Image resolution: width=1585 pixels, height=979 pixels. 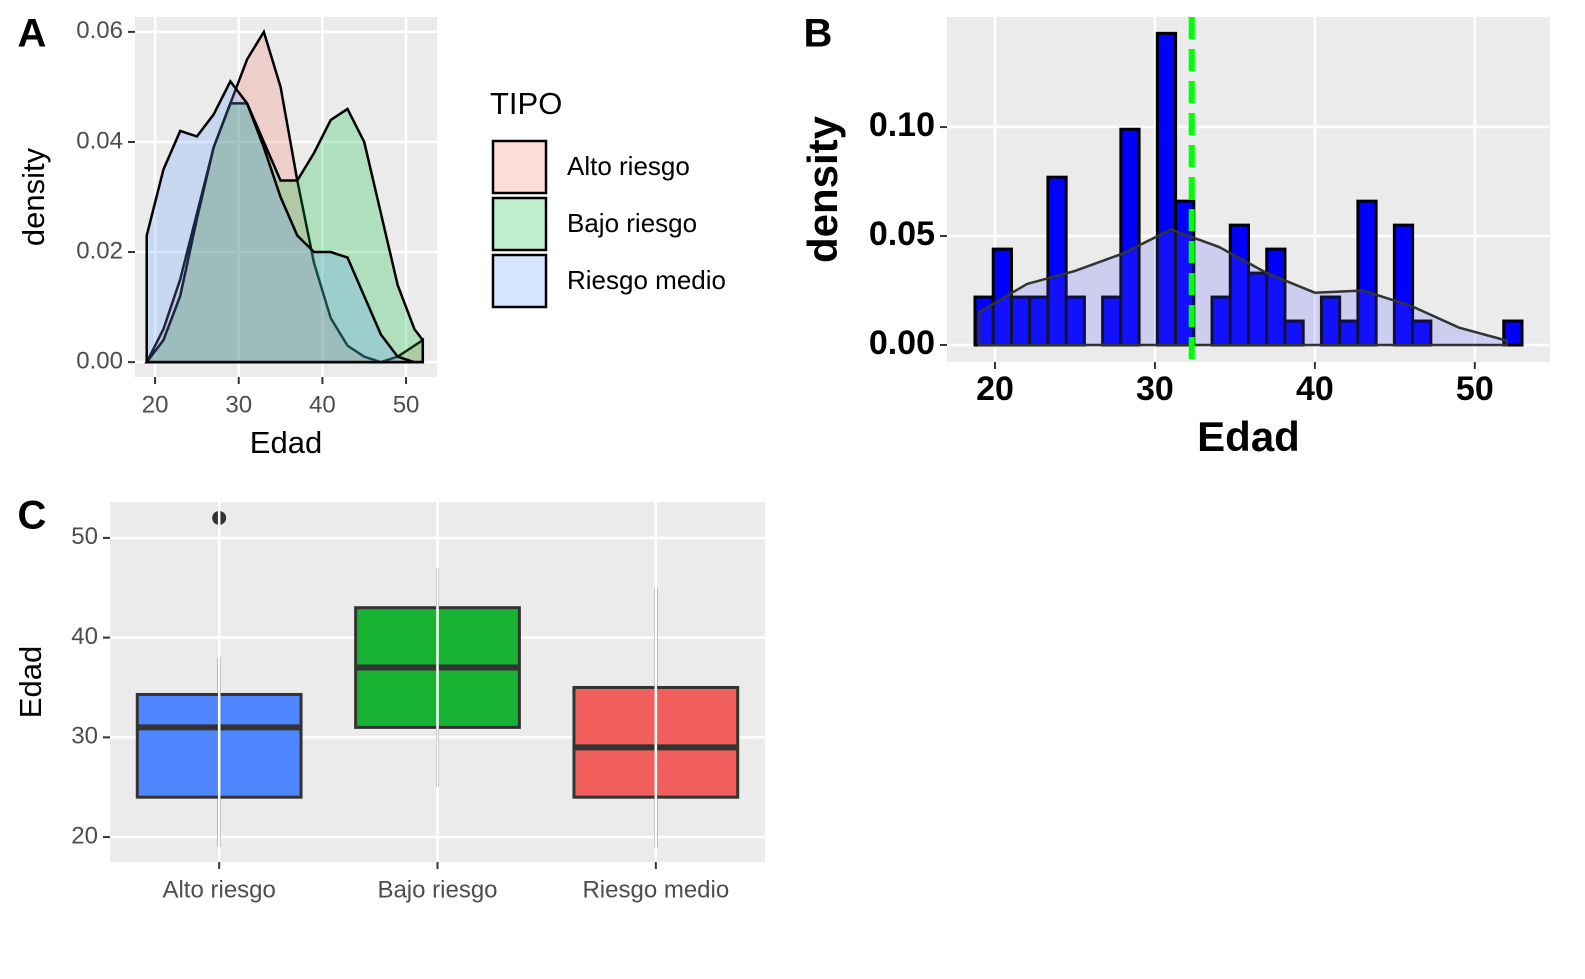 What do you see at coordinates (437, 889) in the screenshot?
I see `x-tick-label: Bajo riesgo` at bounding box center [437, 889].